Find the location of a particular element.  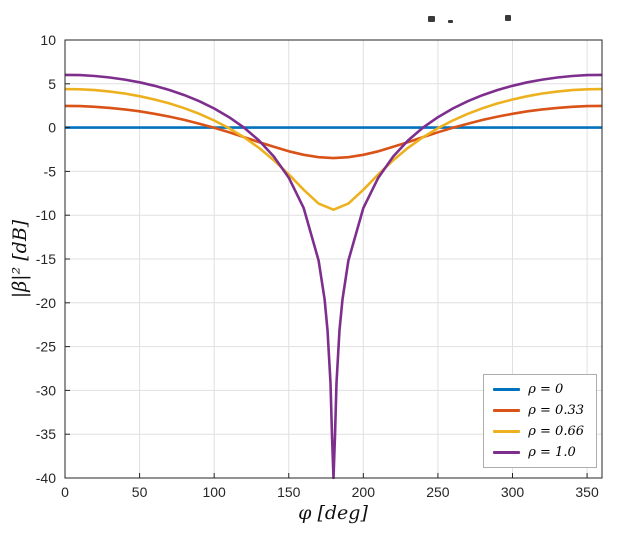

x-tick-label: 150 is located at coordinates (289, 492).